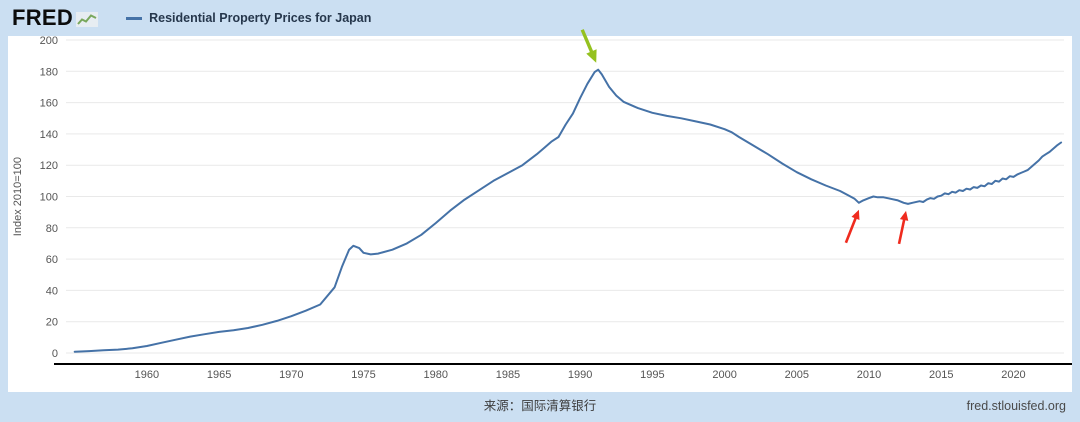 The width and height of the screenshot is (1080, 422). What do you see at coordinates (1013, 375) in the screenshot?
I see `x-tick-label: 2020` at bounding box center [1013, 375].